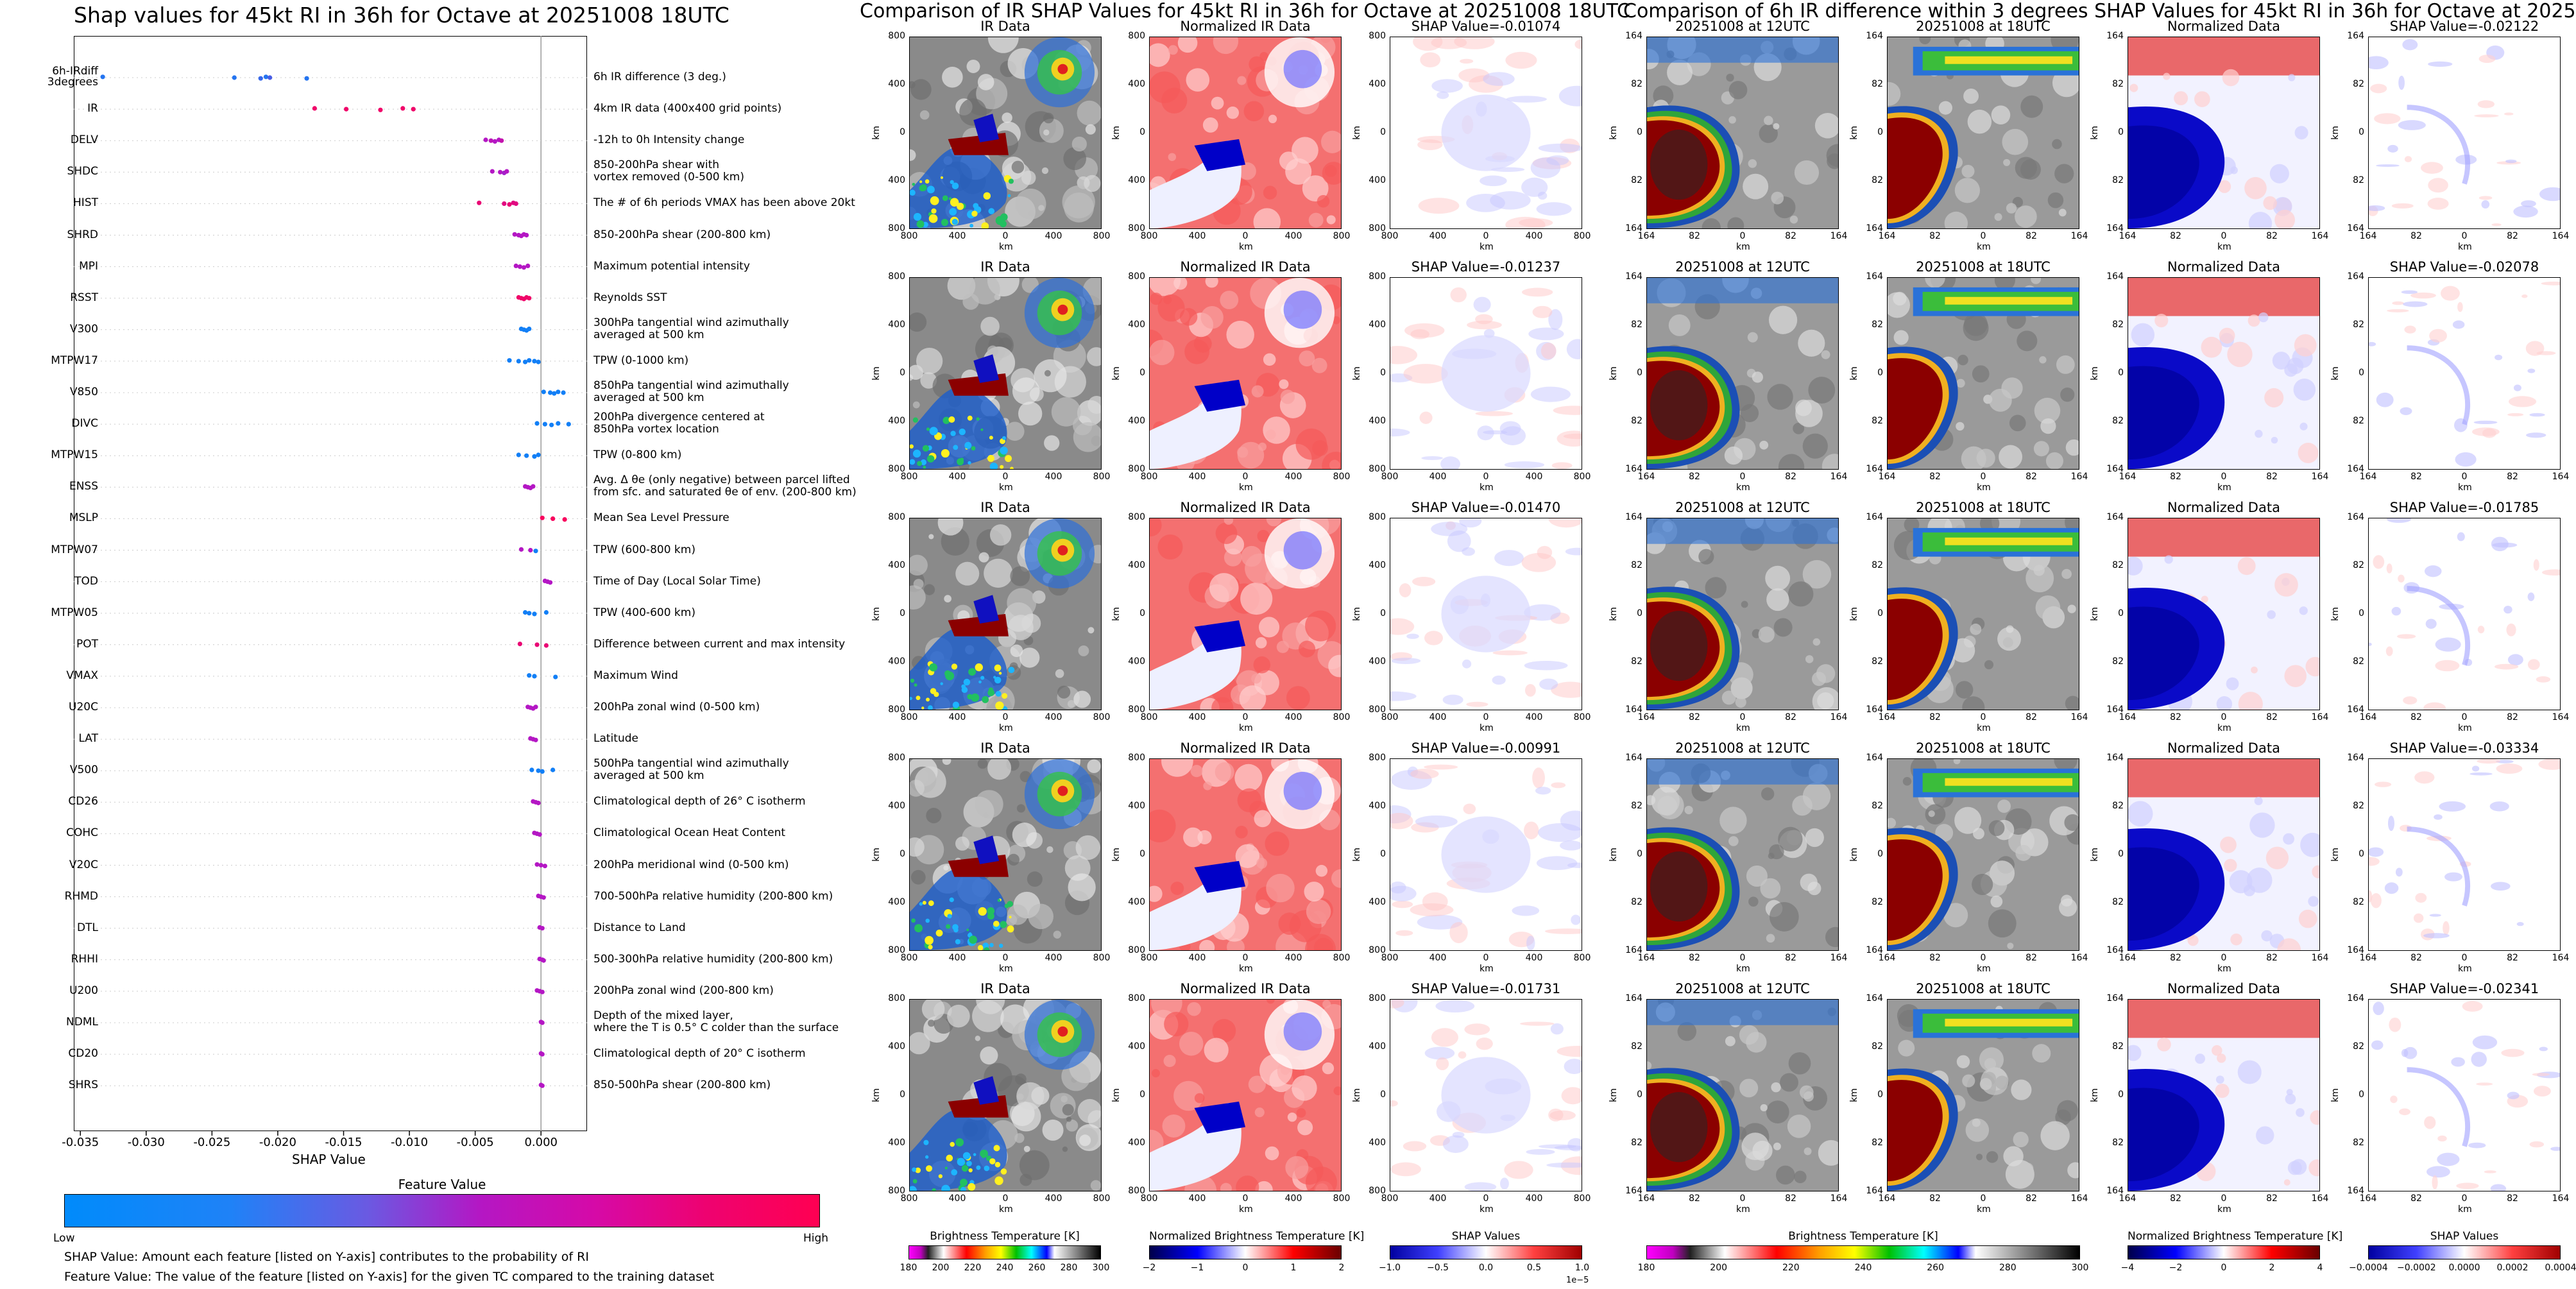 This screenshot has height=1289, width=2576. Describe the element at coordinates (1743, 27) in the screenshot. I see `panel-title: 20251008 at 12UTC` at that location.